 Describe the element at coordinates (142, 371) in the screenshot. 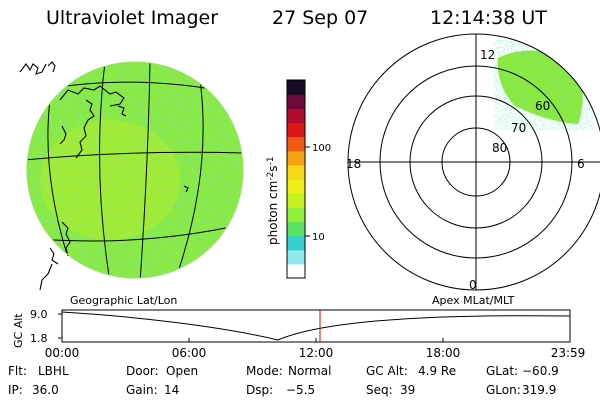

I see `status-door-label: Door:` at that location.